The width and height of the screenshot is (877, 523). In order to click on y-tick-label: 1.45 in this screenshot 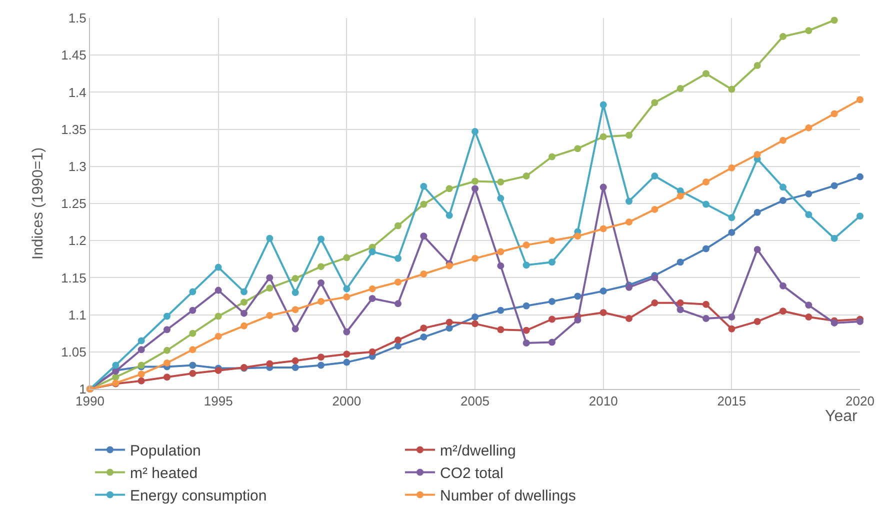, I will do `click(73, 55)`.